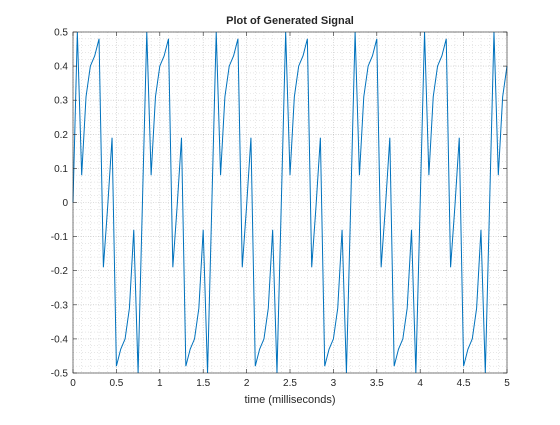 The height and width of the screenshot is (425, 560). Describe the element at coordinates (464, 383) in the screenshot. I see `x-tick-label: 4.5` at that location.